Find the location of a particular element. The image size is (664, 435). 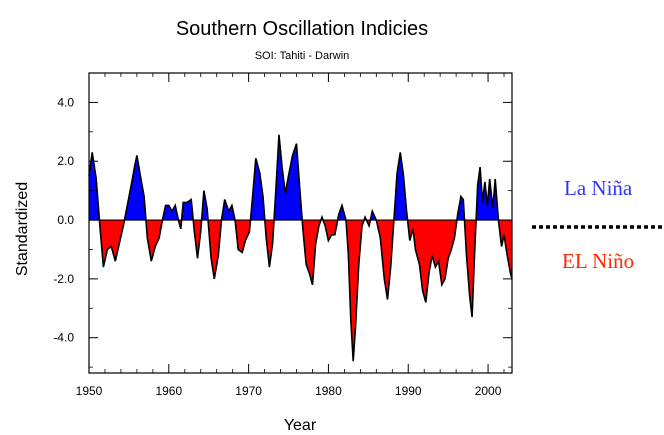

y-tick-label: 2.0 is located at coordinates (65, 161).